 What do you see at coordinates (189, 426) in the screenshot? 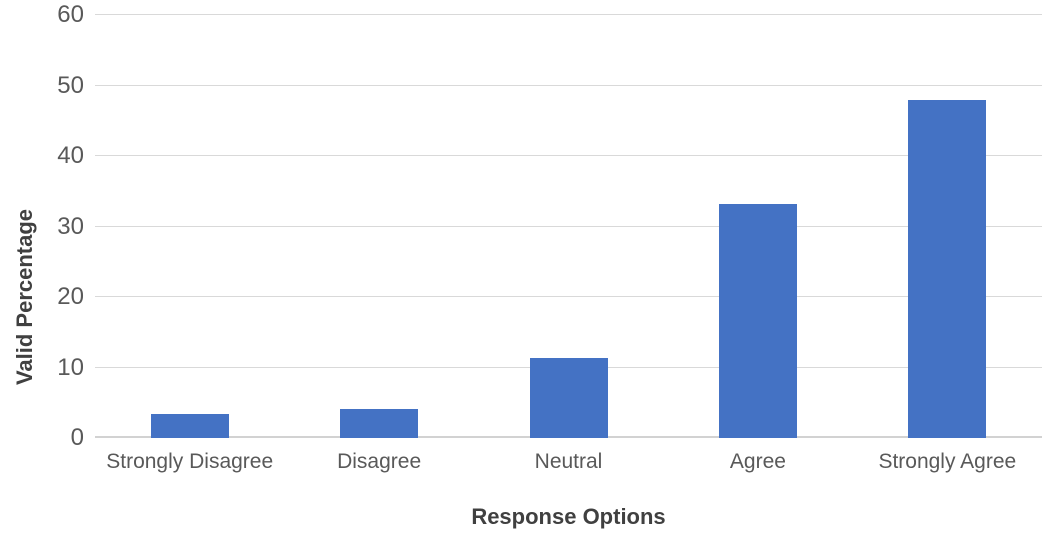
I see `bar-strongly-disagree` at bounding box center [189, 426].